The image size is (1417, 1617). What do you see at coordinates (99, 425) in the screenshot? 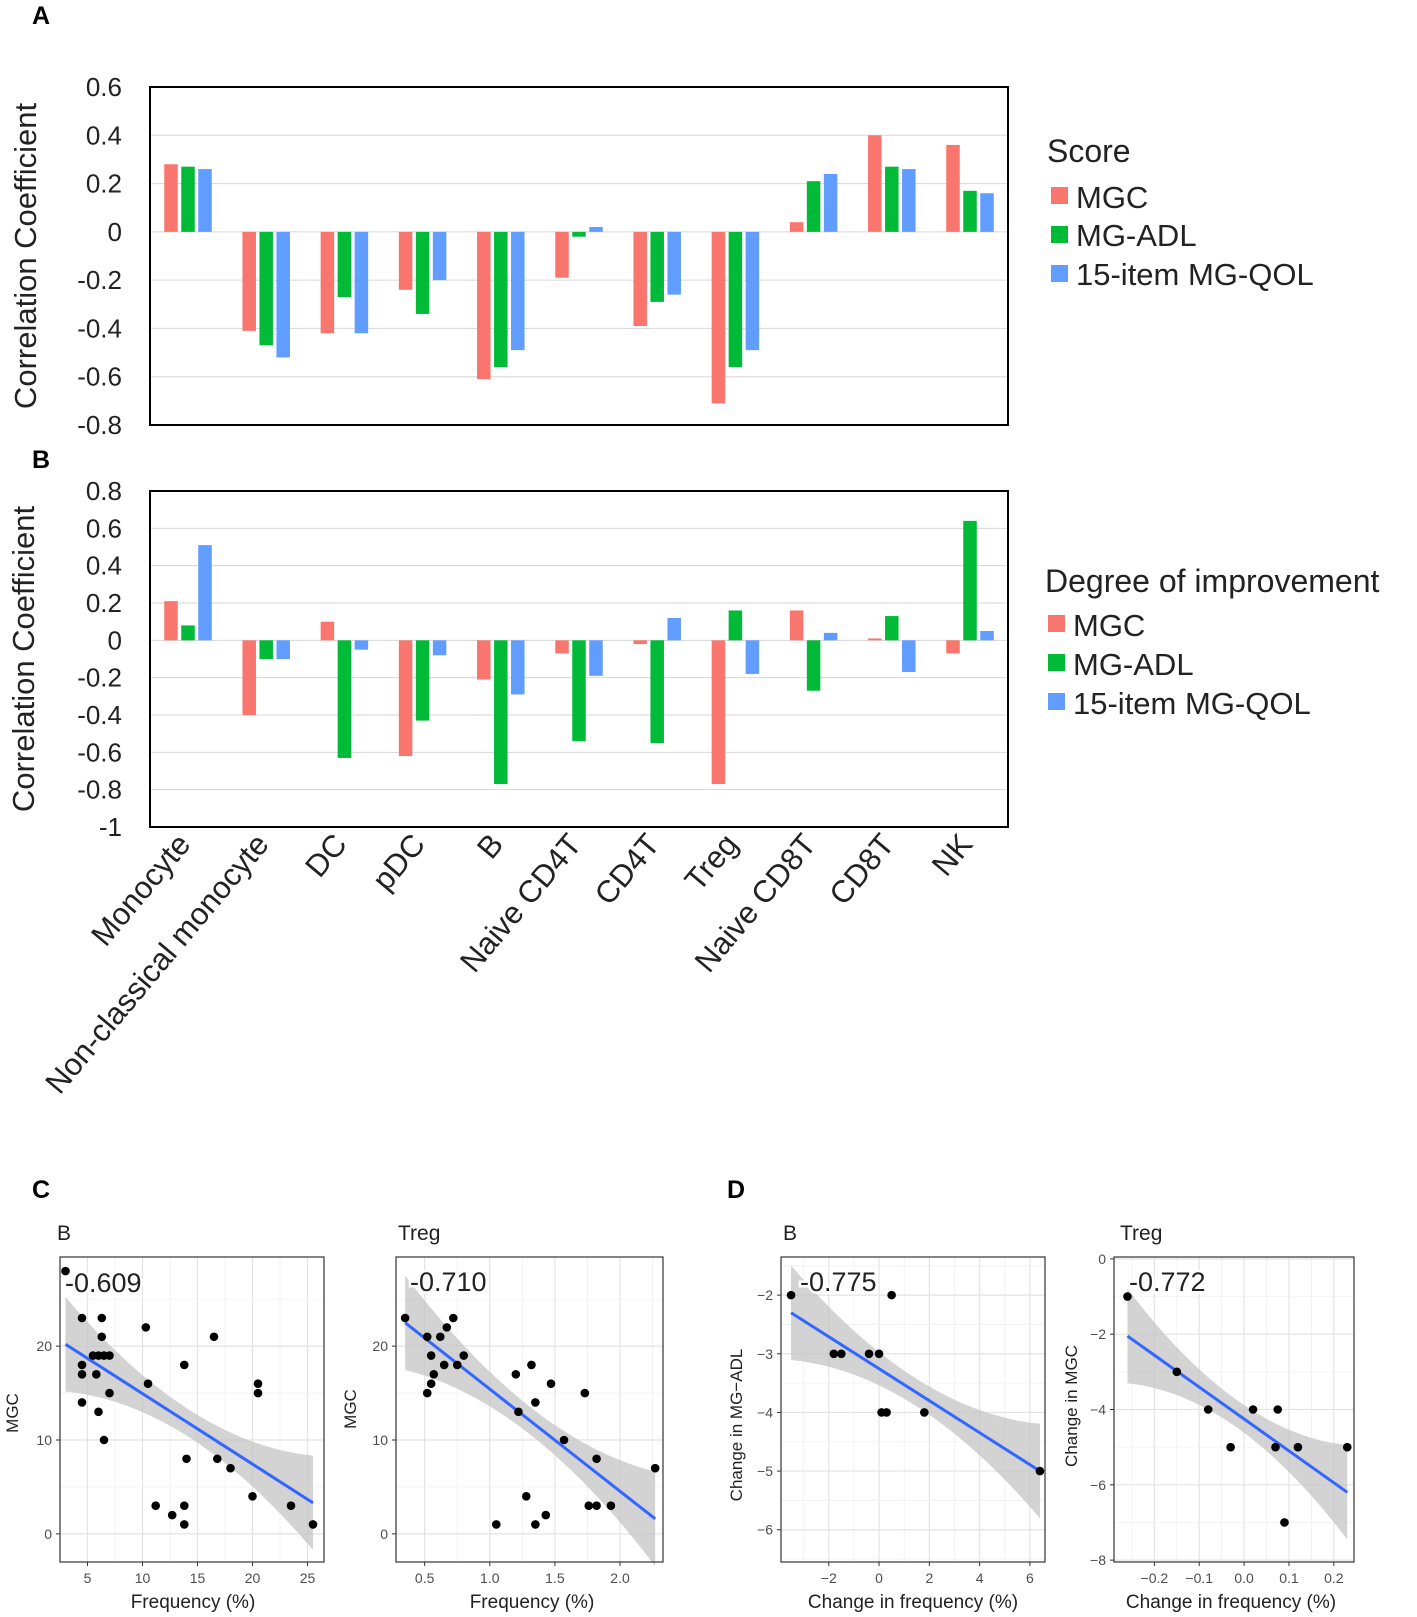
I see `y-tick-label: -0.8` at bounding box center [99, 425].